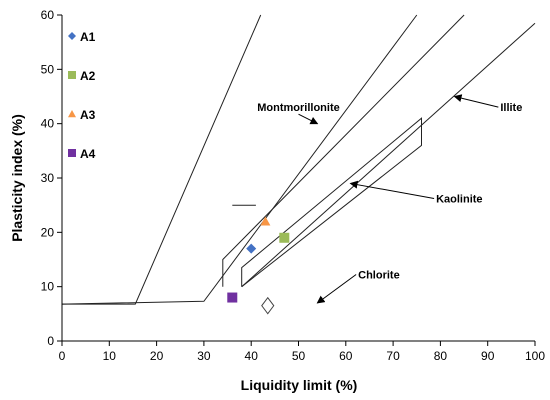  Describe the element at coordinates (346, 356) in the screenshot. I see `x-tick-label: 60` at that location.